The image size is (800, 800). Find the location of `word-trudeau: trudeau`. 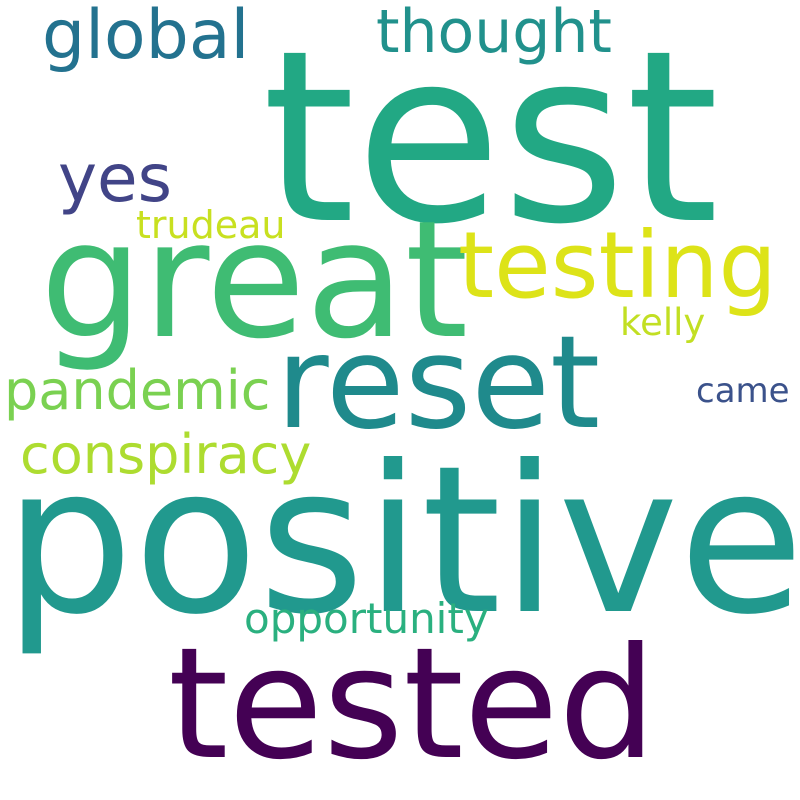

word-trudeau: trudeau is located at coordinates (211, 225).